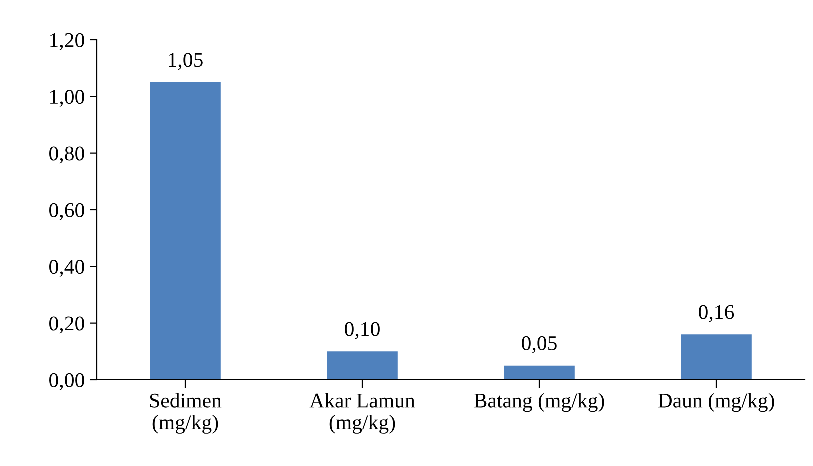  What do you see at coordinates (67, 325) in the screenshot?
I see `y-tick-label: 0,20` at bounding box center [67, 325].